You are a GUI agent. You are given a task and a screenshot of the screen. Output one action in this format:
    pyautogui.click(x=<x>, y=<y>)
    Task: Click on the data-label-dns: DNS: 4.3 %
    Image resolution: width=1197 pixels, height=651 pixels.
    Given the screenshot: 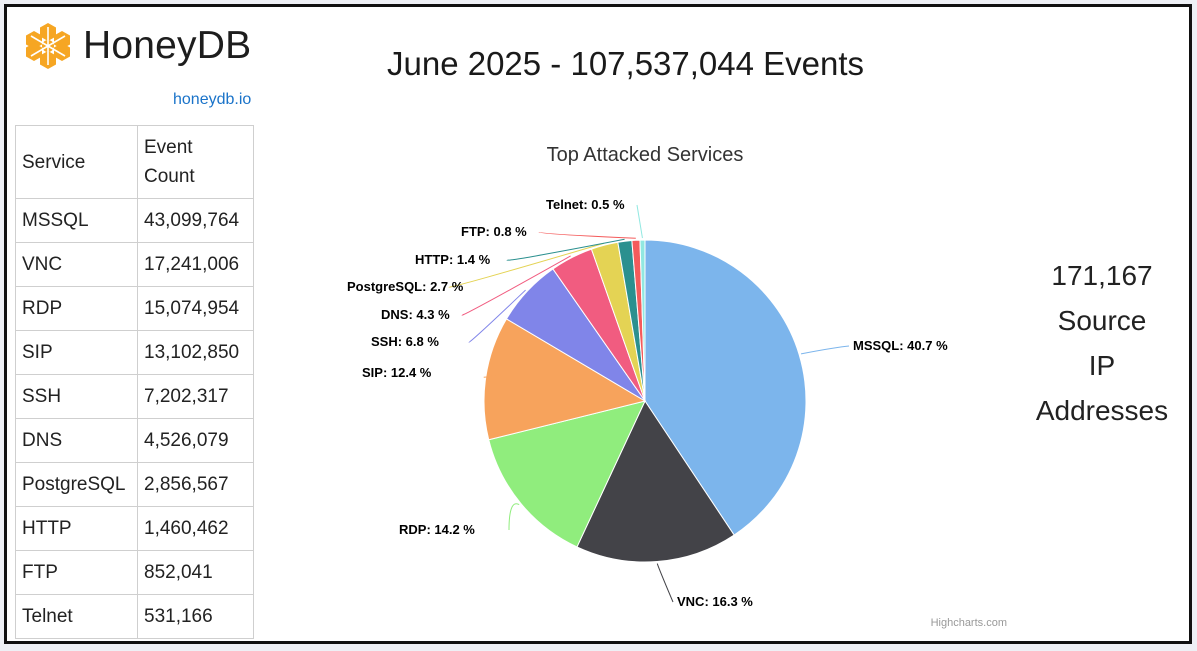 What is the action you would take?
    pyautogui.click(x=415, y=314)
    